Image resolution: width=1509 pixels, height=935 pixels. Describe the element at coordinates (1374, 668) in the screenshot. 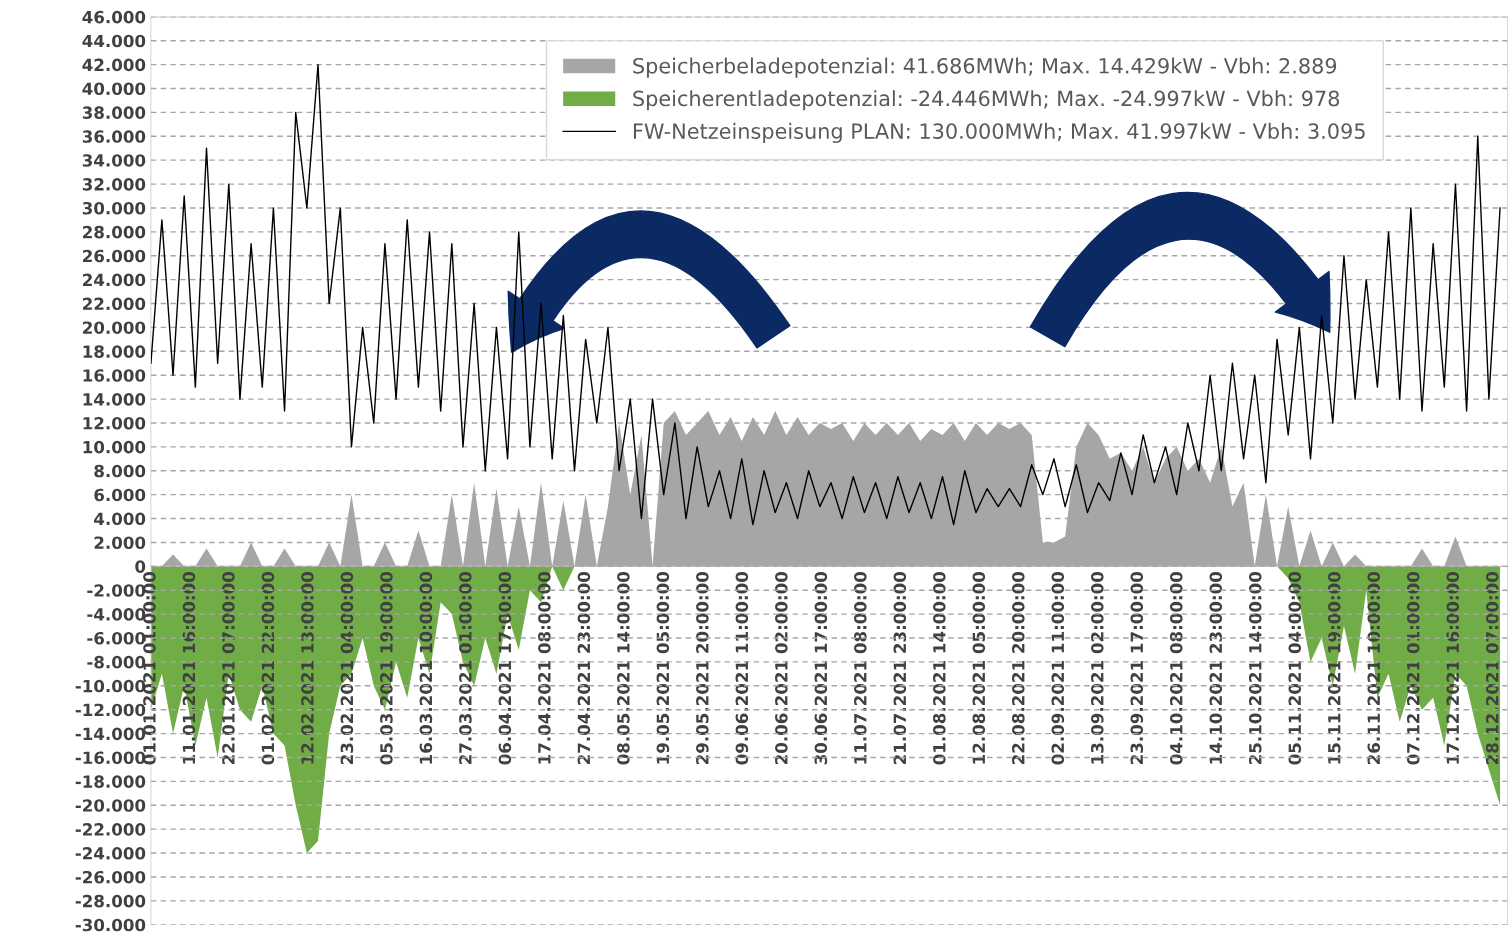

I see `x-tick-label: 26.11.2021 10:00:00` at that location.